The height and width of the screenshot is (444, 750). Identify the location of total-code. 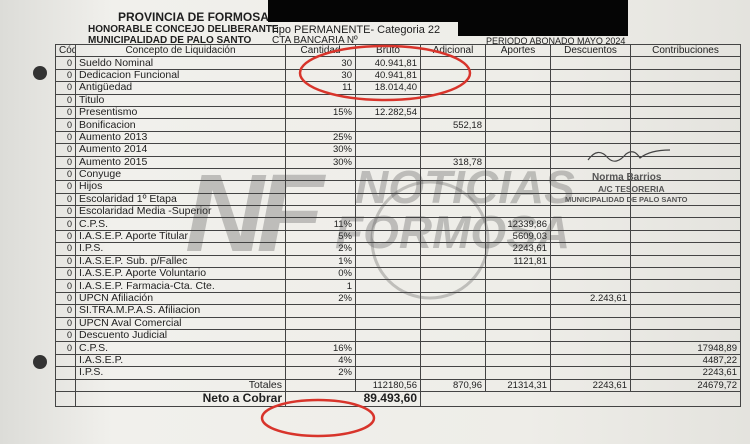
(65, 385).